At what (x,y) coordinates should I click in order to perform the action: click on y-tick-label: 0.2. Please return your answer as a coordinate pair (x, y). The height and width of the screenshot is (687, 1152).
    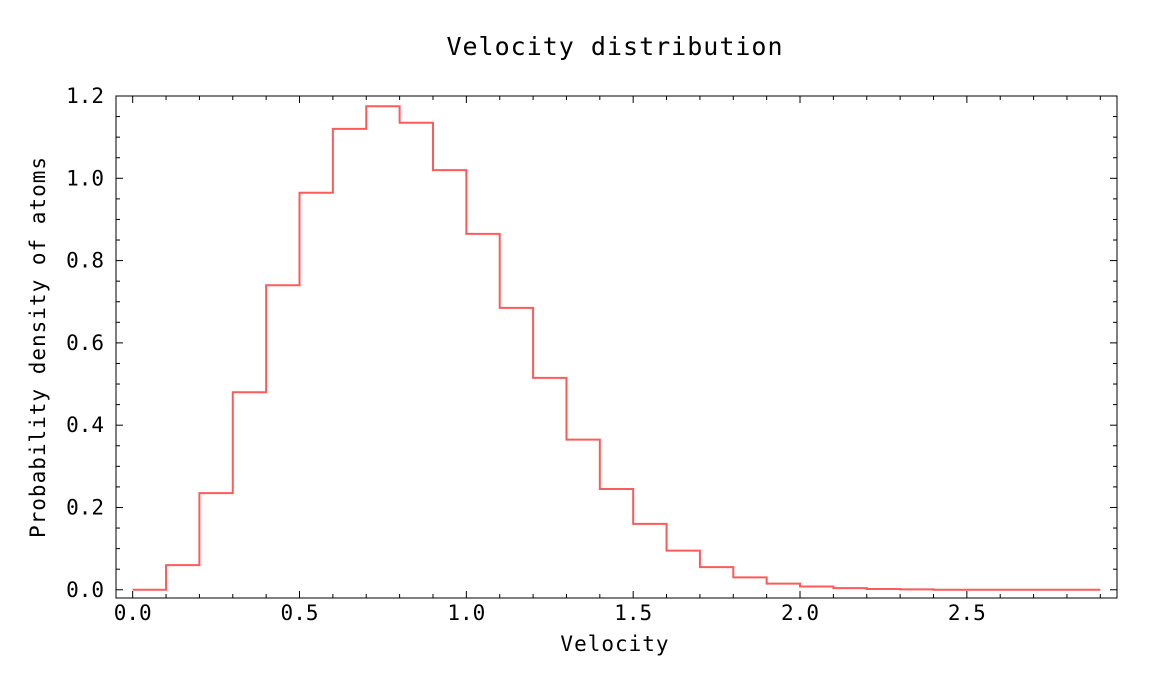
    Looking at the image, I should click on (85, 507).